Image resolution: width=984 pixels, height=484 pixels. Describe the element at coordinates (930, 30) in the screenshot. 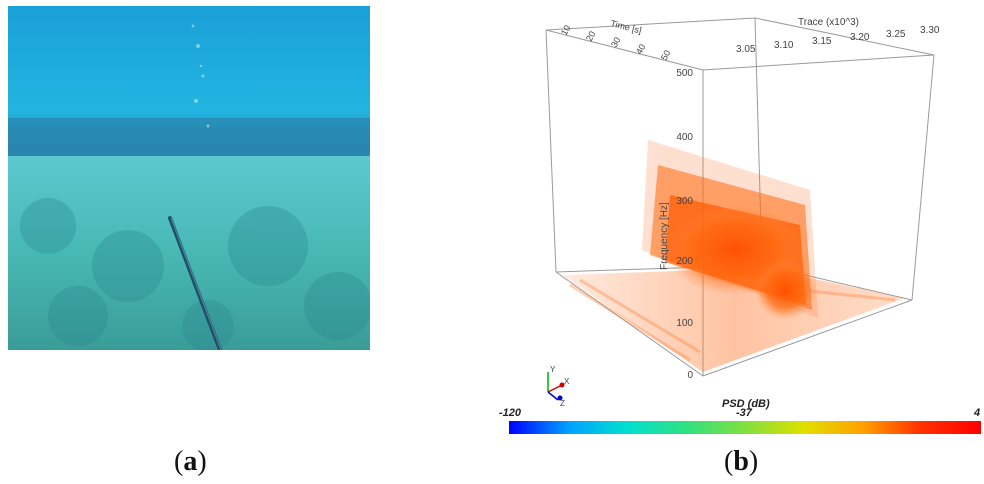

I see `trace-tick: 3.30` at that location.